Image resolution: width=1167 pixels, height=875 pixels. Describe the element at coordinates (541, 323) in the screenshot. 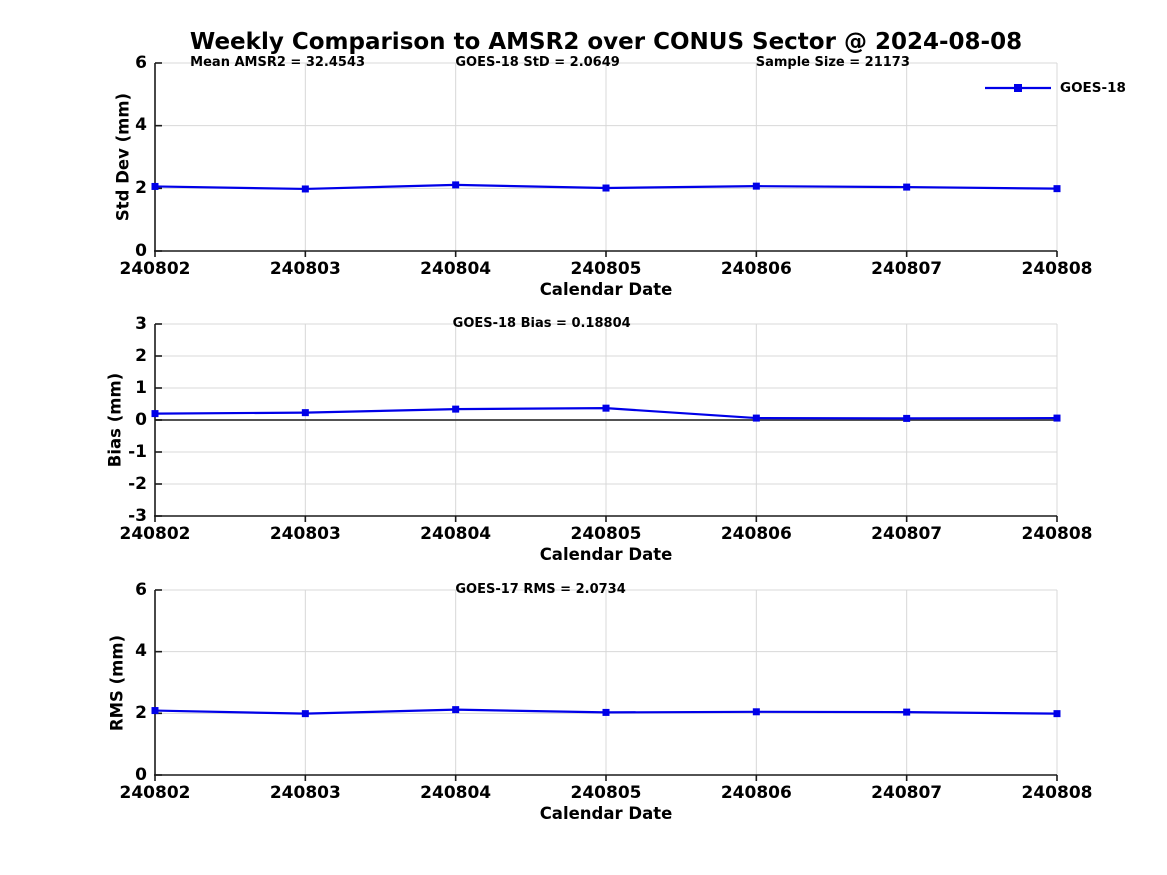

I see `bias-annotation: GOES-18 Bias = 0.18804` at that location.